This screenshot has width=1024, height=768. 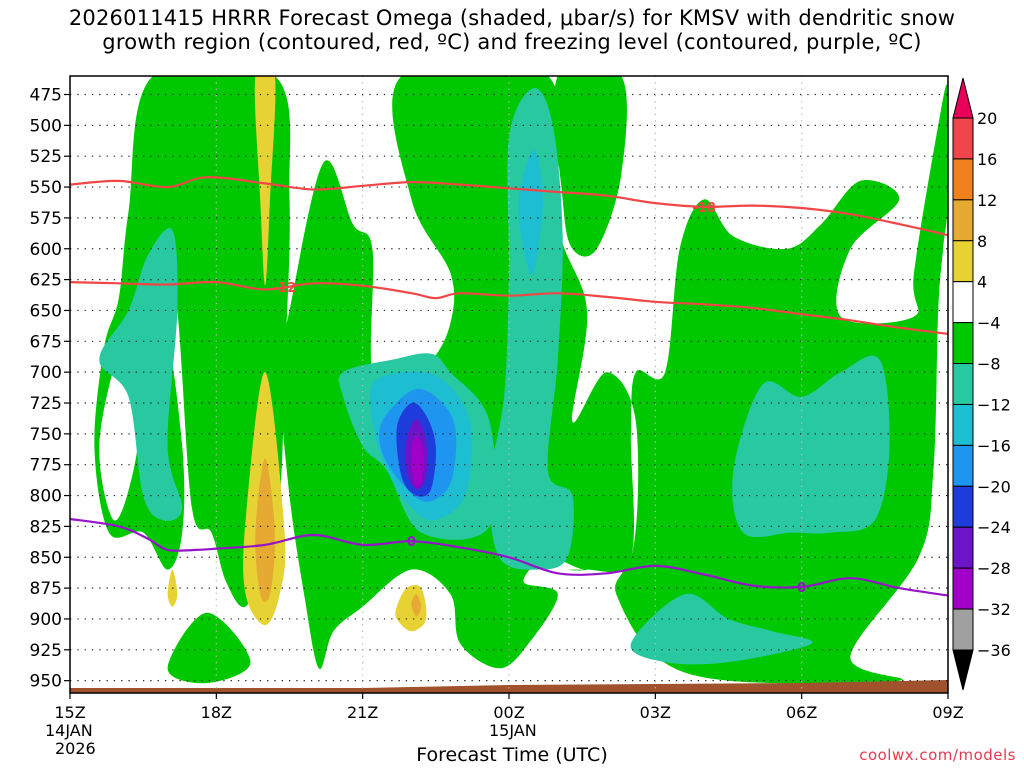 What do you see at coordinates (508, 712) in the screenshot?
I see `x-tick-label: 00Z` at bounding box center [508, 712].